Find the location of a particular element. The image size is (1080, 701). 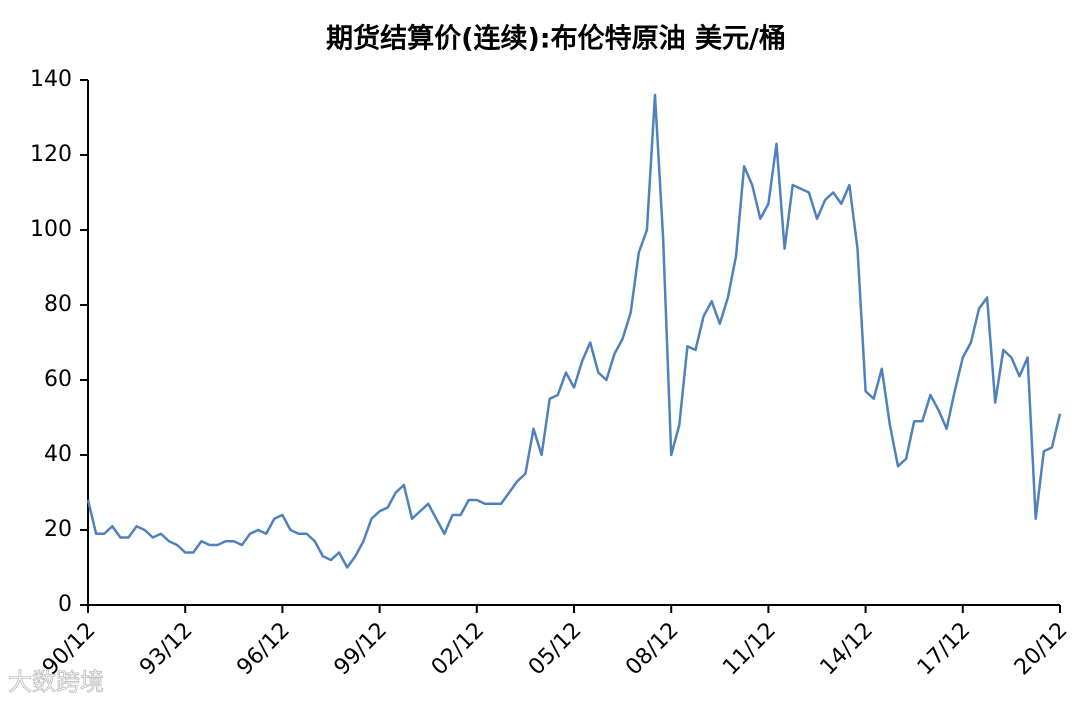

x-tick-label: 08/12 is located at coordinates (652, 649).